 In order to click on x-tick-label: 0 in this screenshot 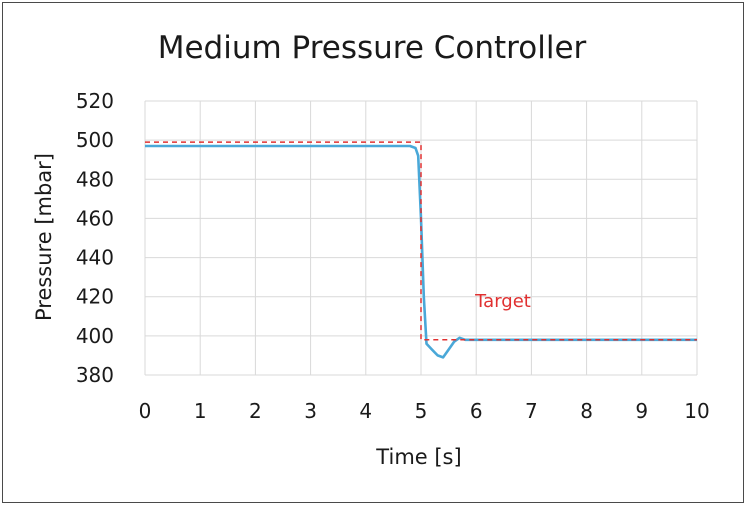, I will do `click(145, 411)`.